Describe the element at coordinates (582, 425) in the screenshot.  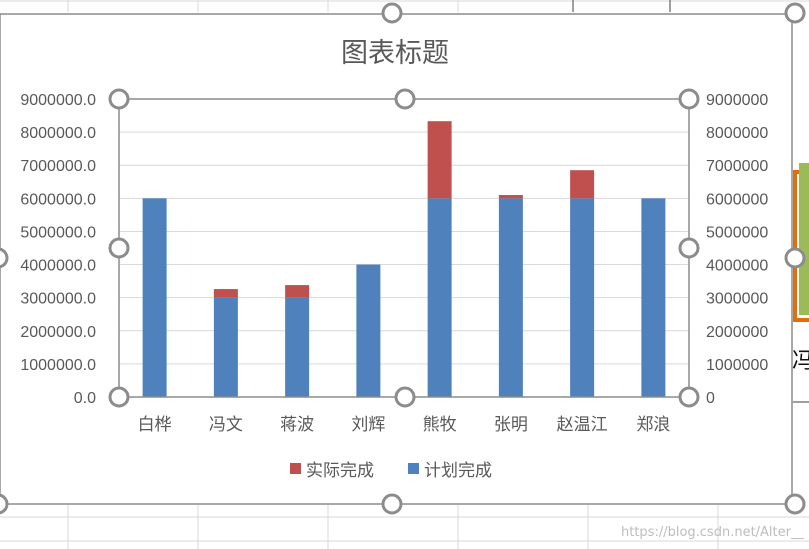
I see `x-tick-label: 赵温江` at that location.